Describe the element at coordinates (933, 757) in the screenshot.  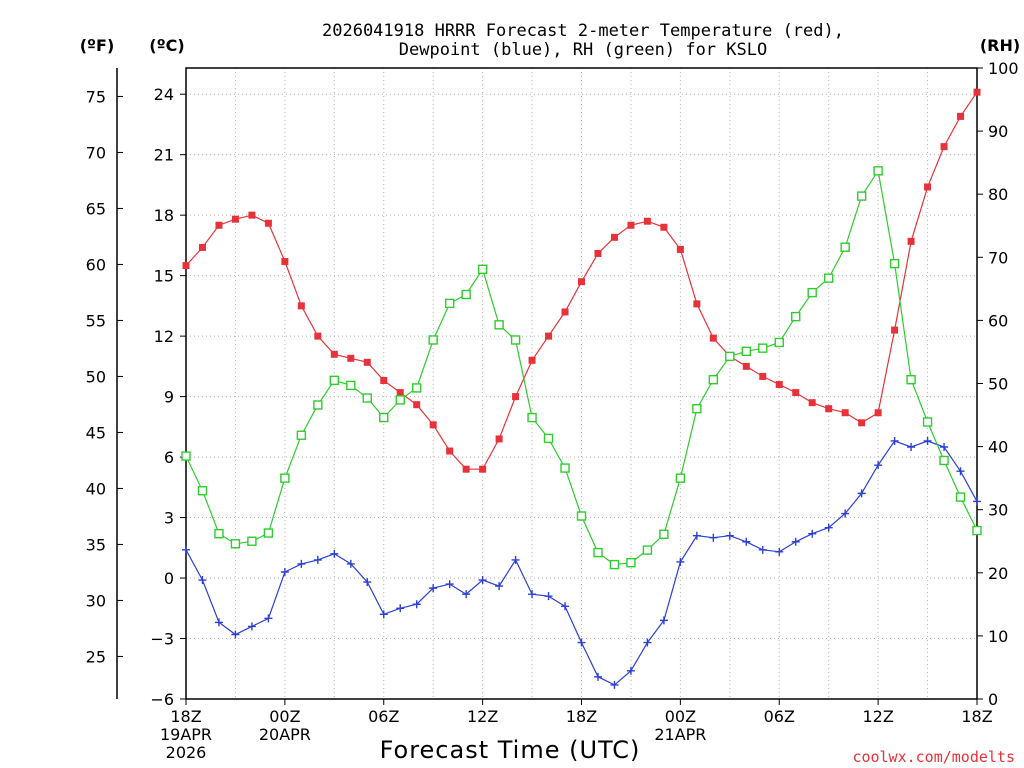
I see `credit-text: coolwx.com/modelts` at that location.